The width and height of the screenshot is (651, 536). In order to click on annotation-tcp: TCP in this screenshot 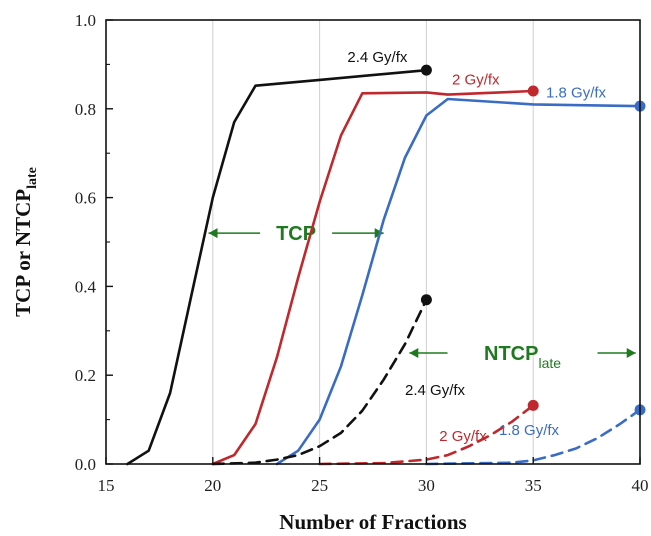, I will do `click(296, 234)`.